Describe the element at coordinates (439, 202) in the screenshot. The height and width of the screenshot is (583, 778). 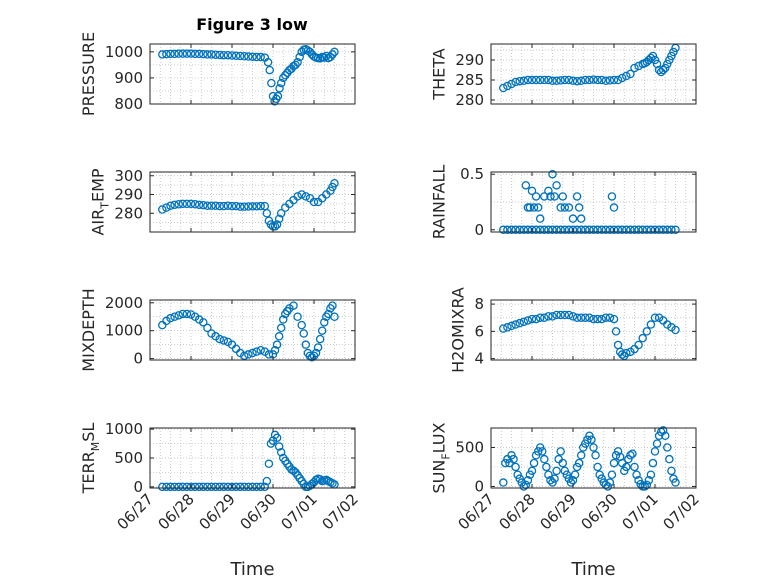
I see `y-axis-label: RAINFALL` at that location.